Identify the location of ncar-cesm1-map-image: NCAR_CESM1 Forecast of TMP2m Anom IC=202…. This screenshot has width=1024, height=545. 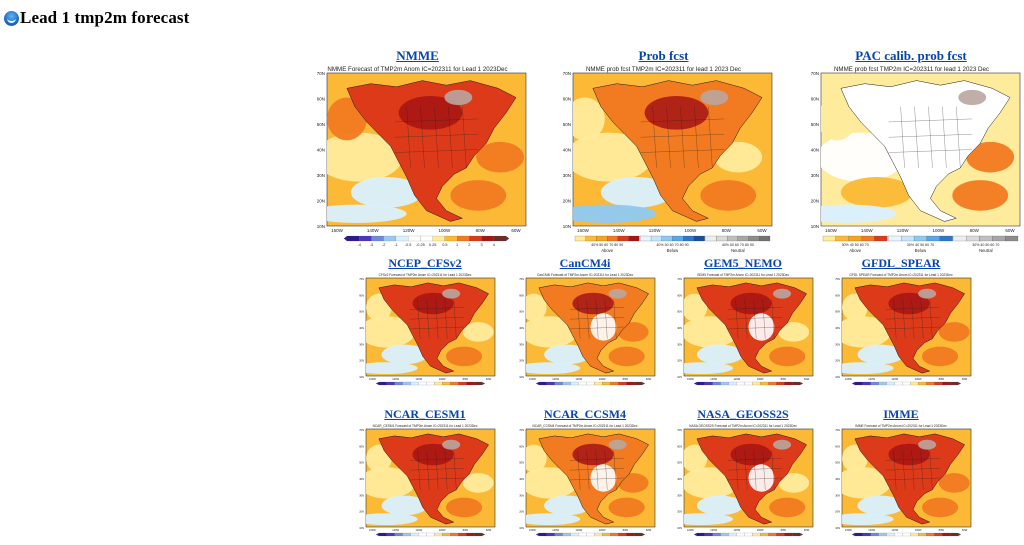
(425, 483).